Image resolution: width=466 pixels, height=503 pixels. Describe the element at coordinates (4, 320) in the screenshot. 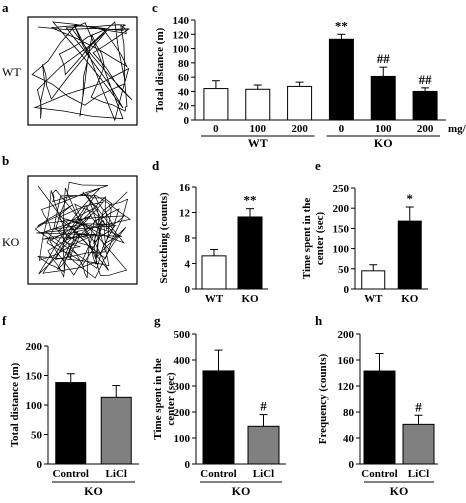

I see `panel-label-f: f` at that location.